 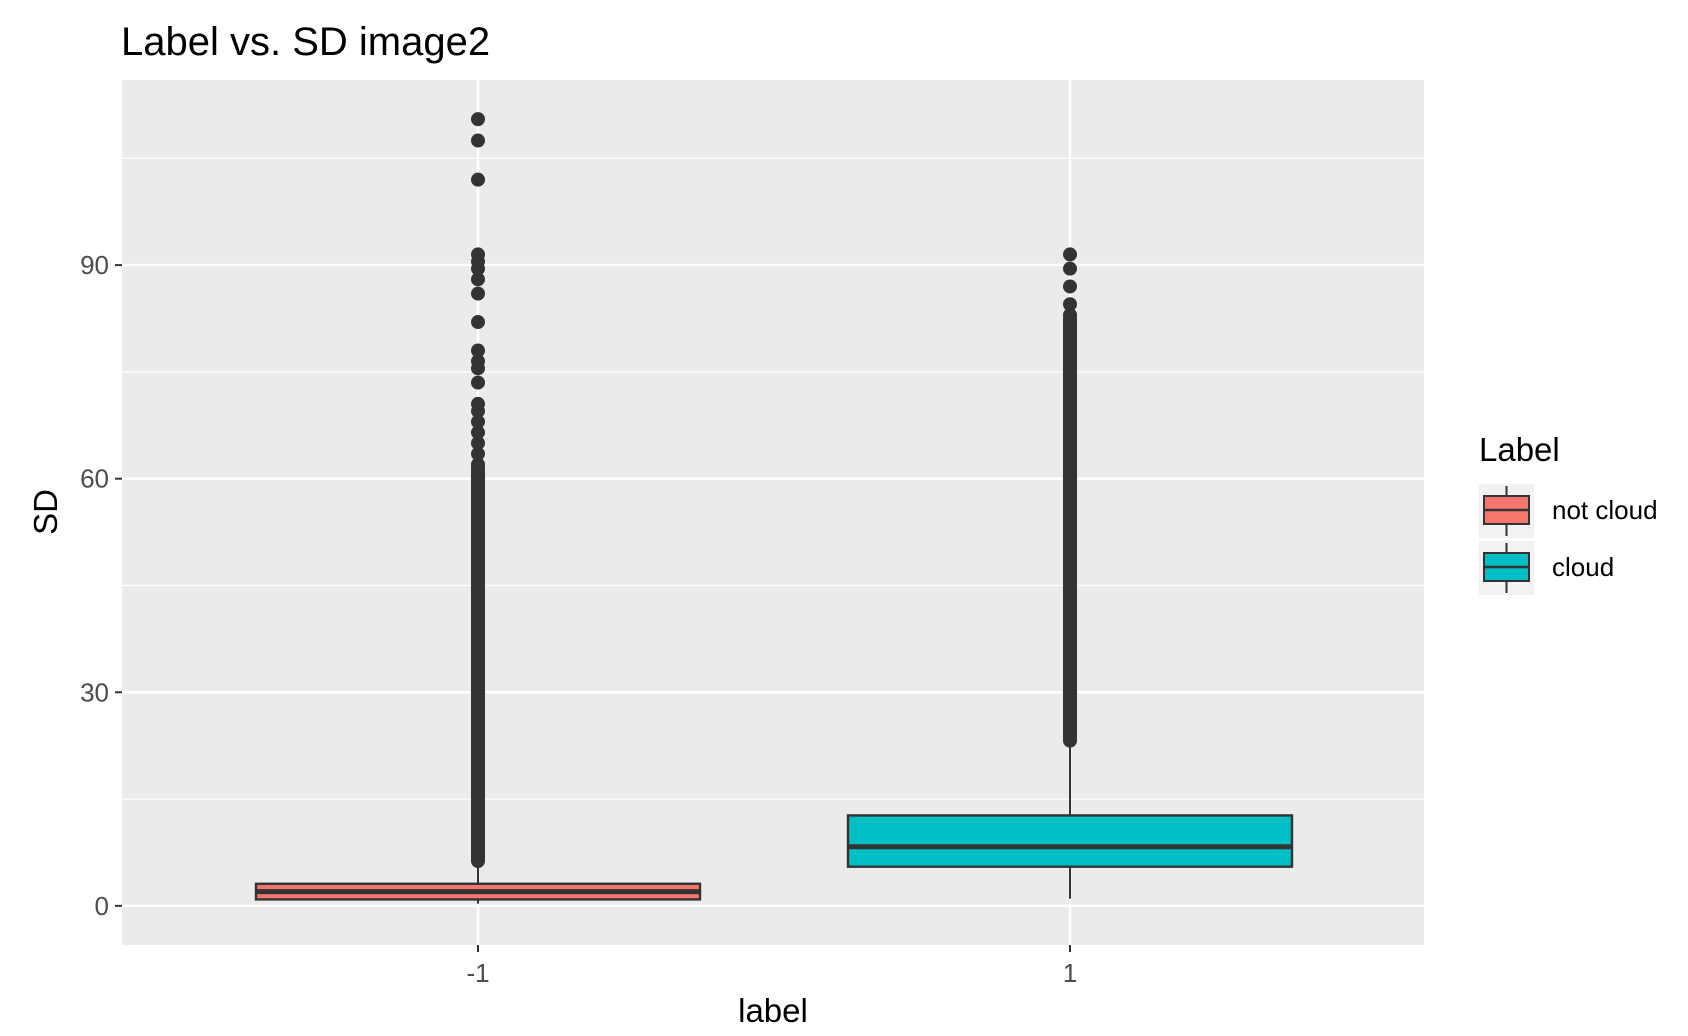 I want to click on box-iqr, so click(x=1070, y=841).